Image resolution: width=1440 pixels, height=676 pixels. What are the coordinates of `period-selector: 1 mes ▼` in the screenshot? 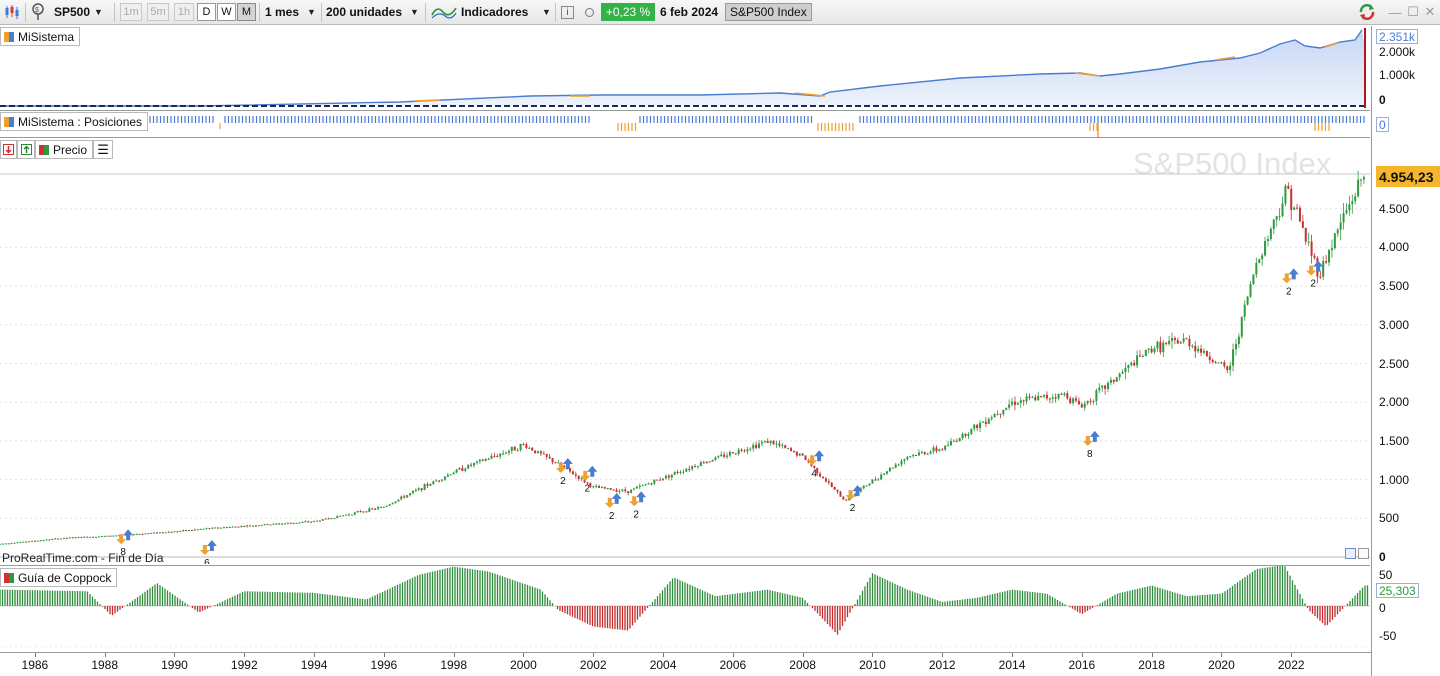 It's located at (290, 12).